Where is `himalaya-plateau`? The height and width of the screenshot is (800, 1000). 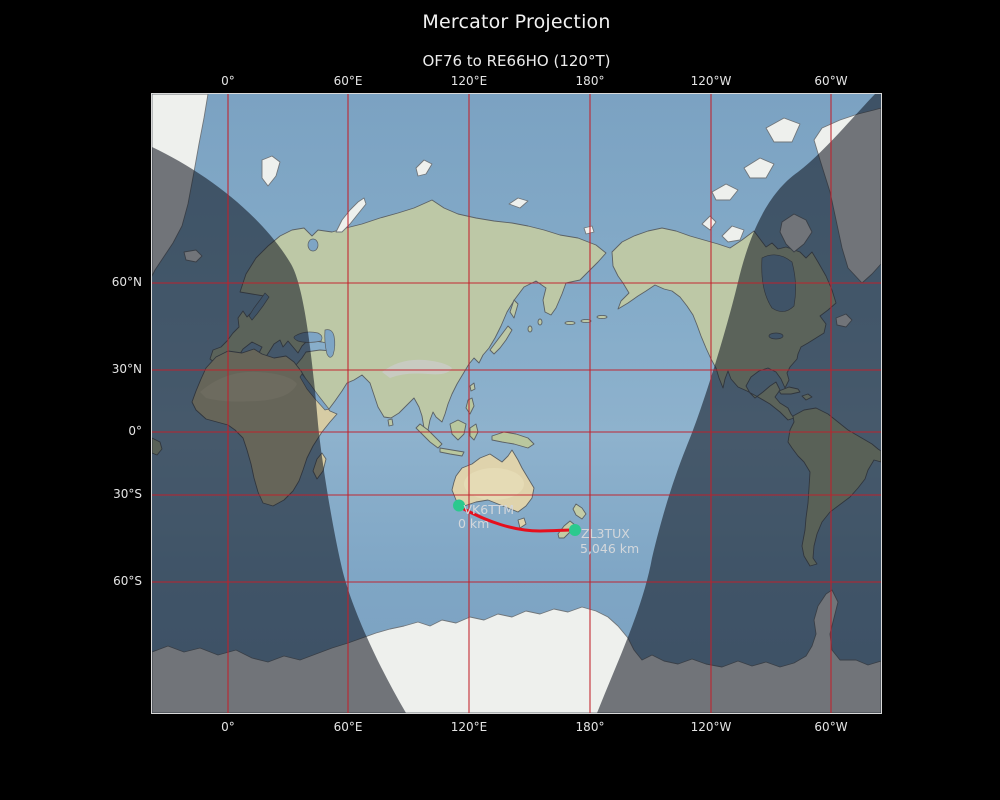 himalaya-plateau is located at coordinates (417, 368).